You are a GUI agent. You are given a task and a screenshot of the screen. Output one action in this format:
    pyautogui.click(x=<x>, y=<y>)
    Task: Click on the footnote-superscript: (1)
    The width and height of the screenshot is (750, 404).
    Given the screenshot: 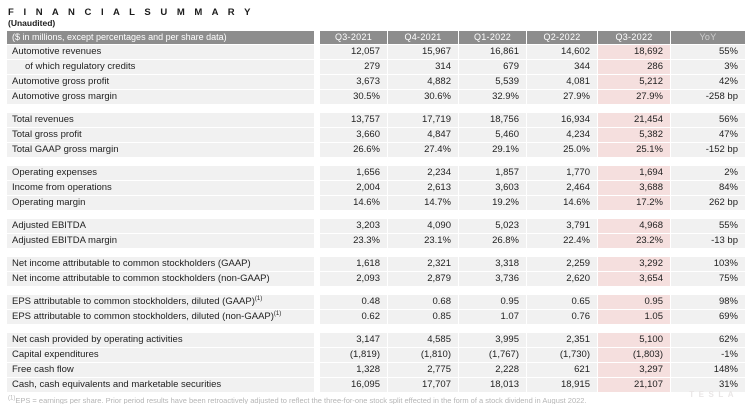 What is the action you would take?
    pyautogui.click(x=12, y=398)
    